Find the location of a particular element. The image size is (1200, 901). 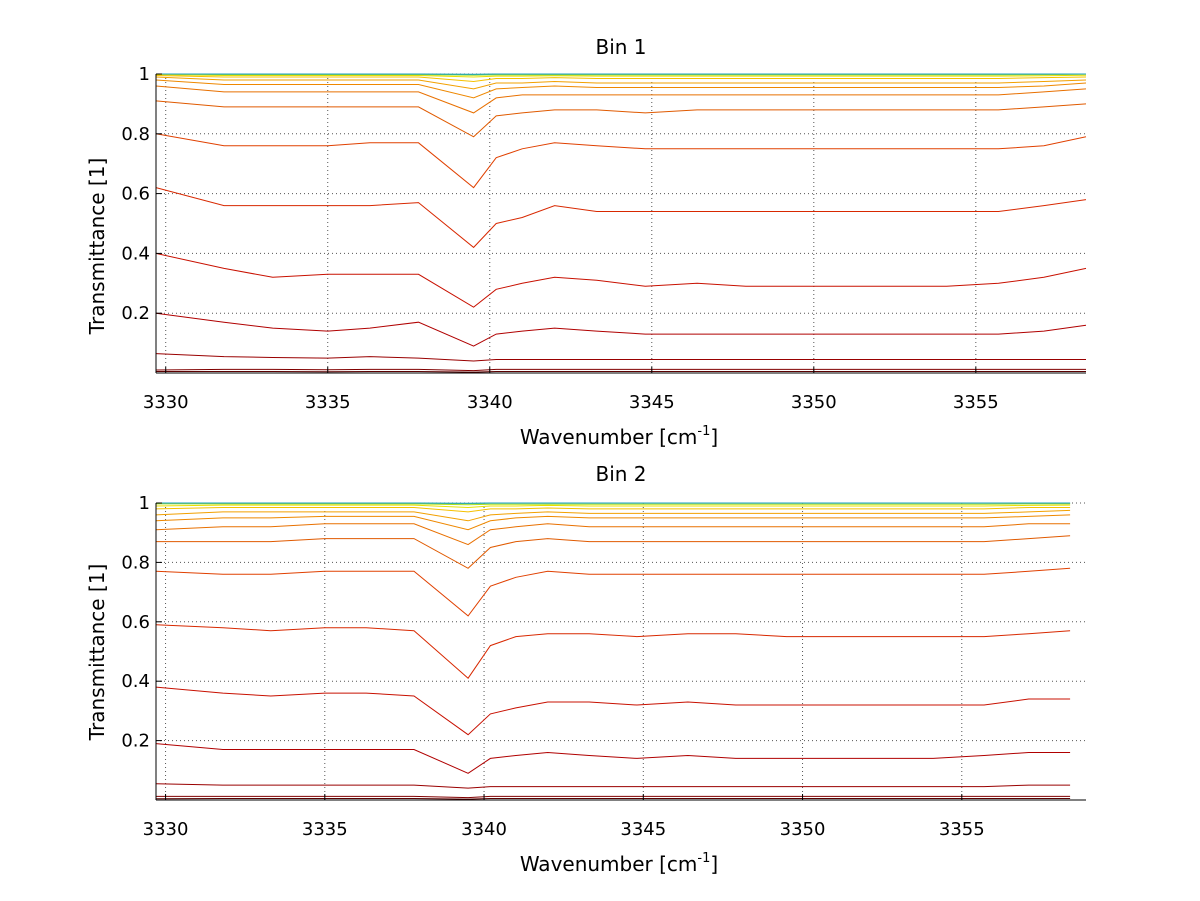

chart-title: Bin 1 is located at coordinates (620, 47).